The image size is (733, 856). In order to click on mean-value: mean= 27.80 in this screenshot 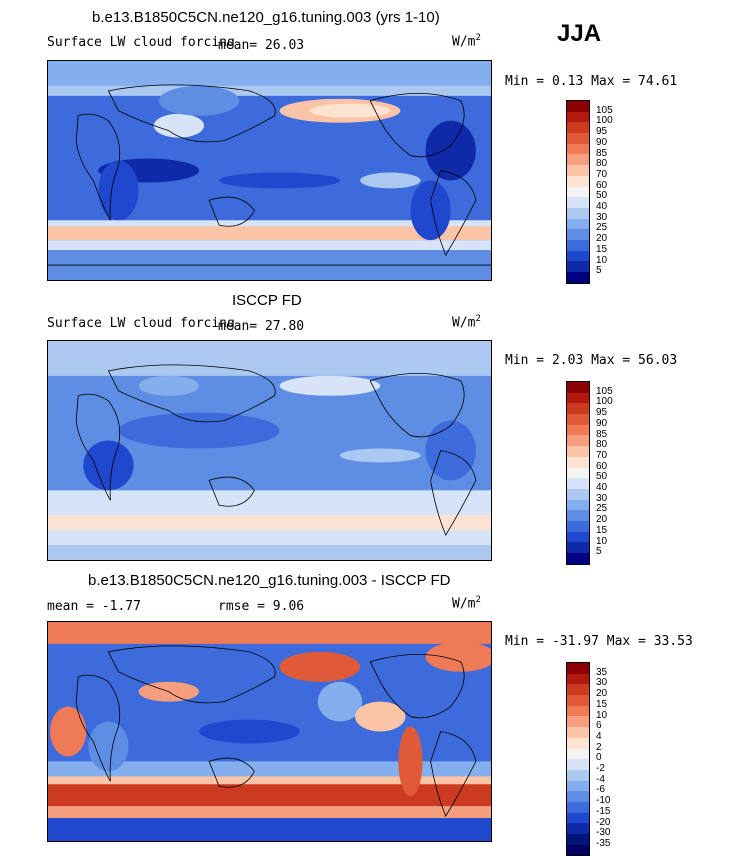, I will do `click(261, 326)`.